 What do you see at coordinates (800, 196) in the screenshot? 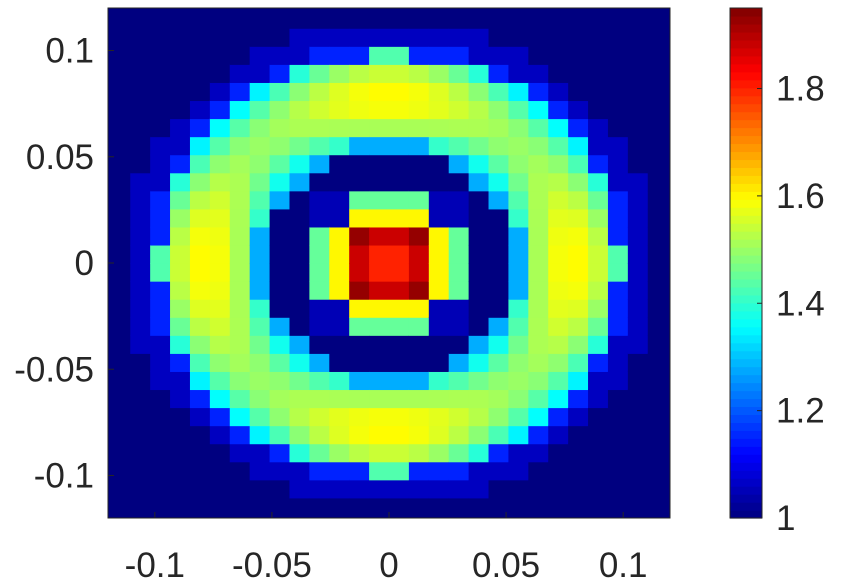
I see `colorbar-tick-label: 1.6` at bounding box center [800, 196].